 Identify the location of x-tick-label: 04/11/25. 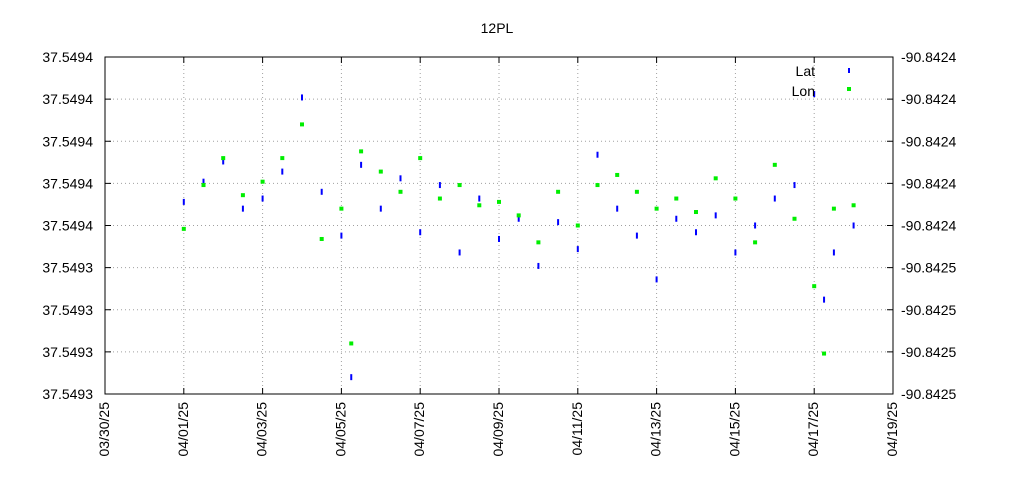
(577, 429).